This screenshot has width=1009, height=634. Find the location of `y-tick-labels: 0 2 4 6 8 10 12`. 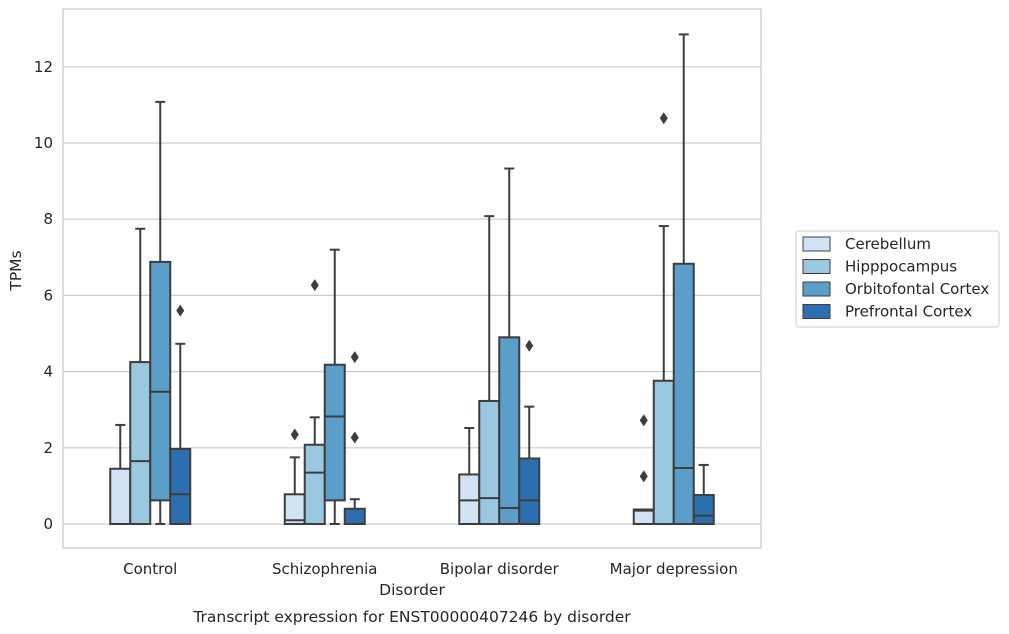

y-tick-labels: 0 2 4 6 8 10 12 is located at coordinates (43, 295).